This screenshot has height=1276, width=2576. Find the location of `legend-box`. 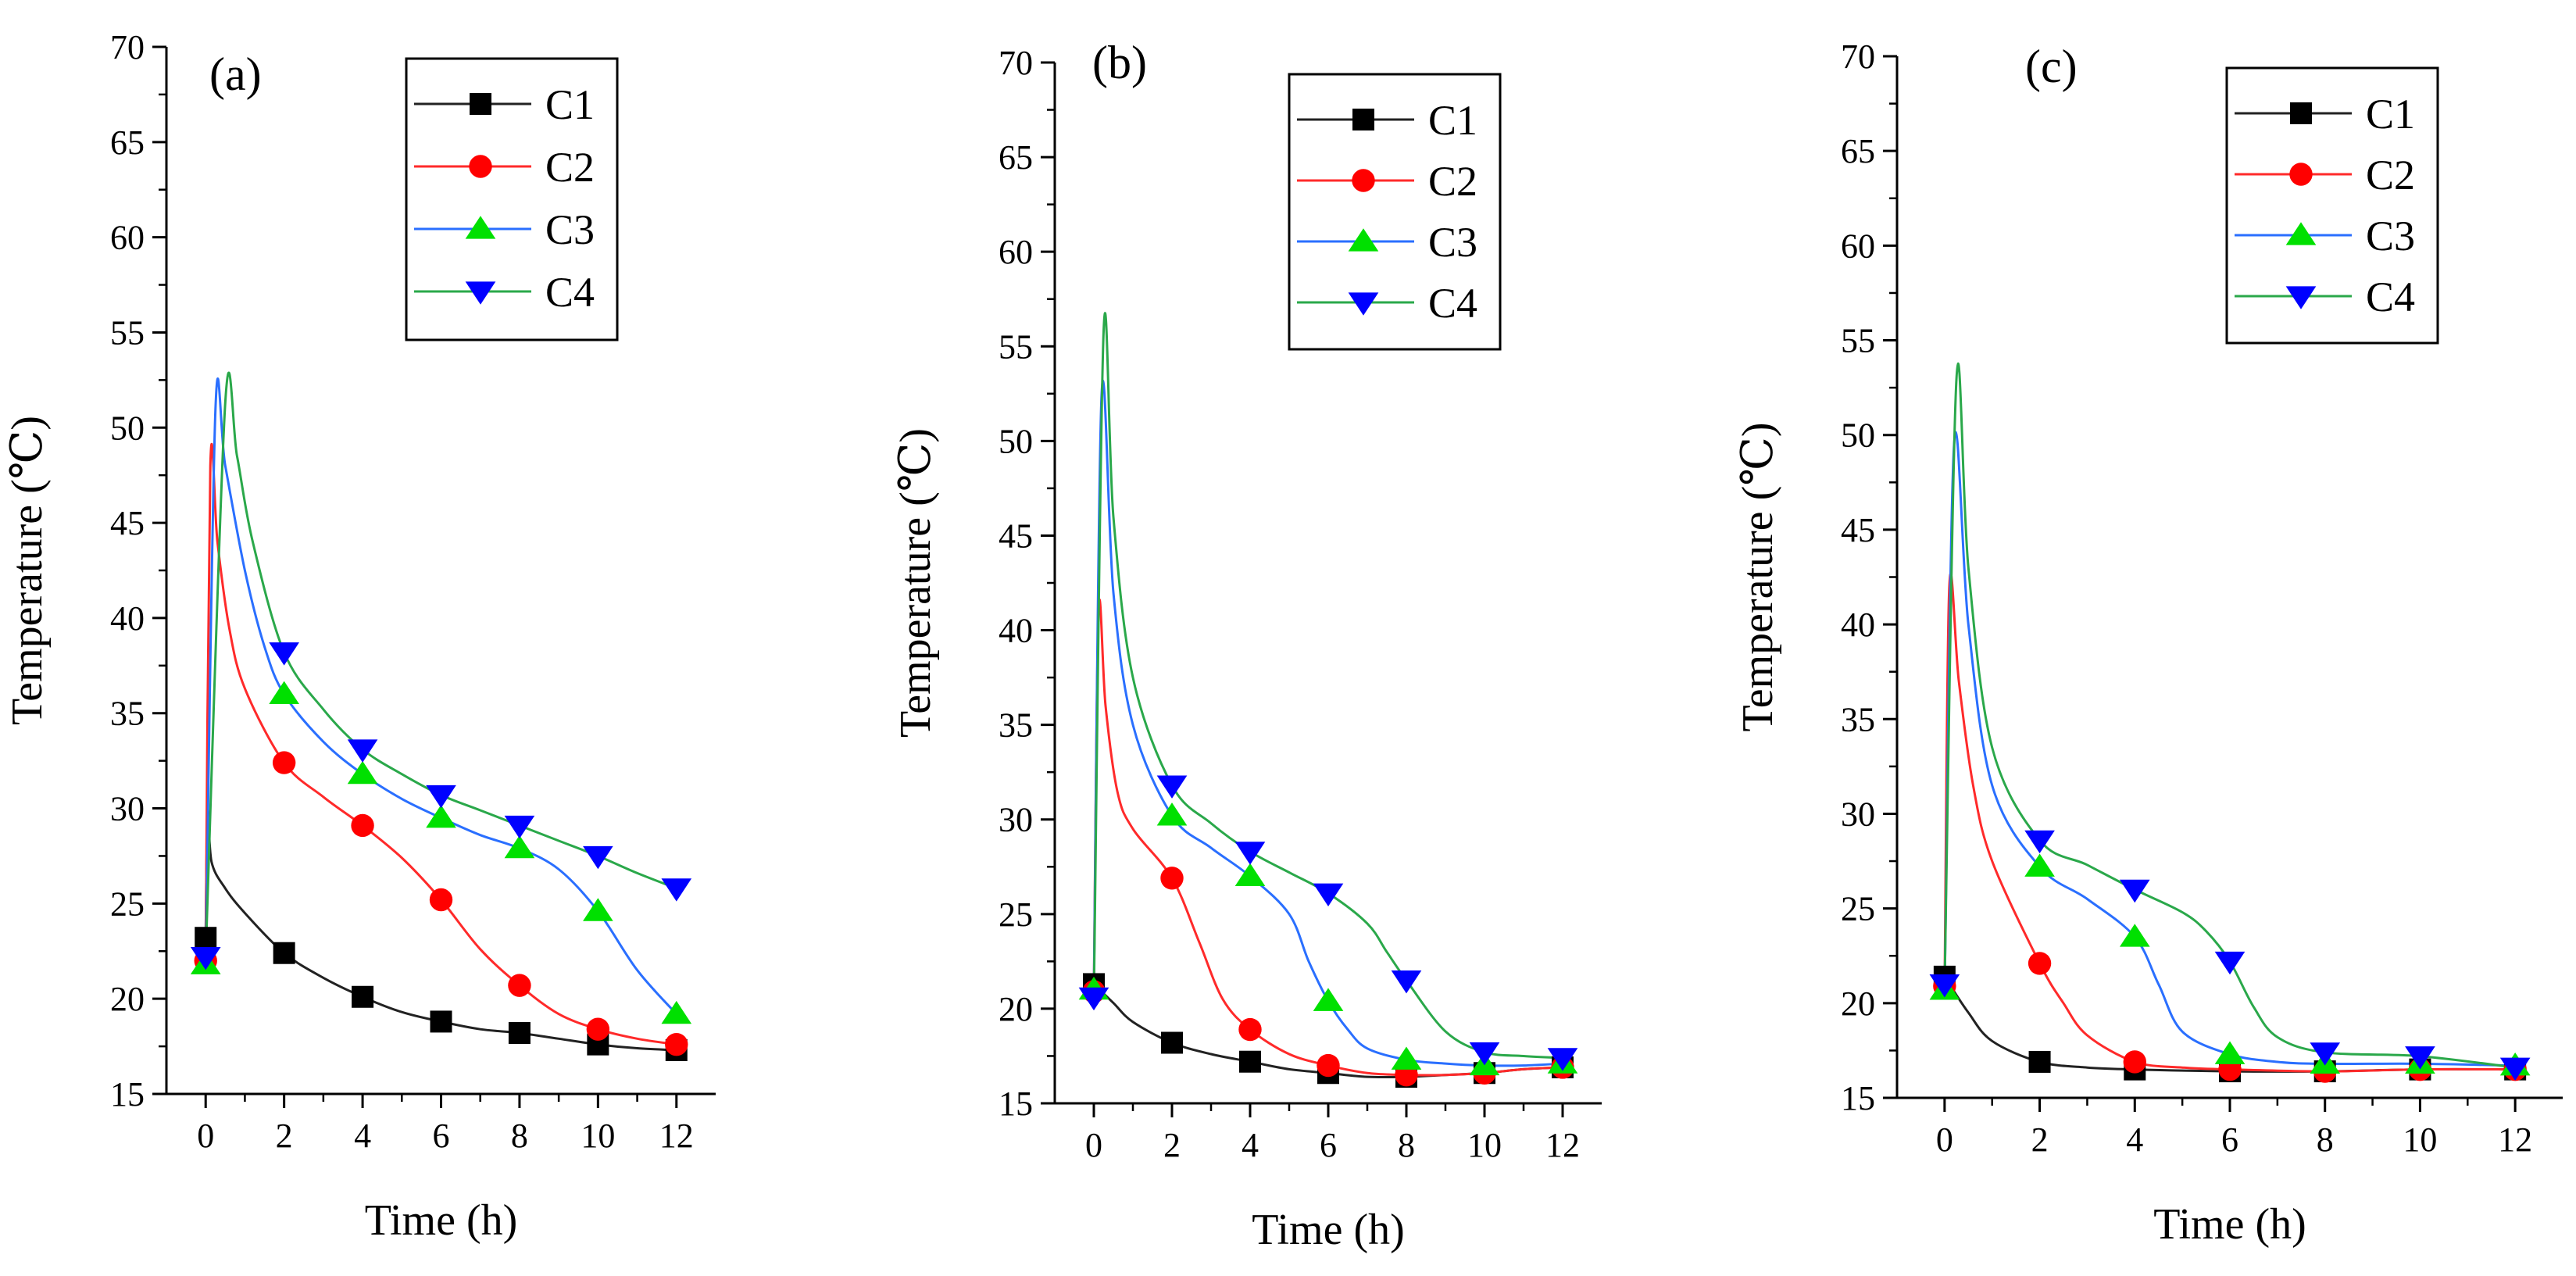

legend-box is located at coordinates (512, 199).